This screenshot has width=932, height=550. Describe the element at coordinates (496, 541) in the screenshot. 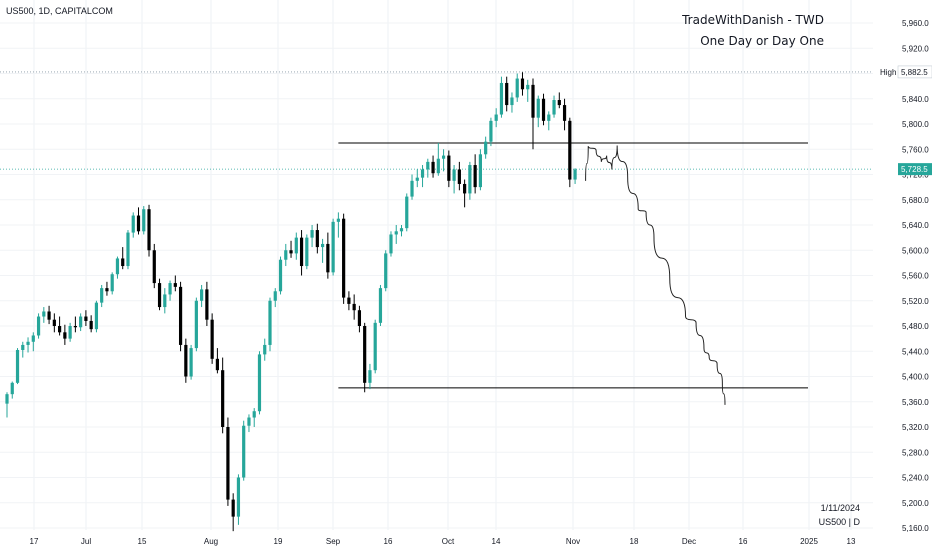

I see `time-tick-label: 14` at that location.